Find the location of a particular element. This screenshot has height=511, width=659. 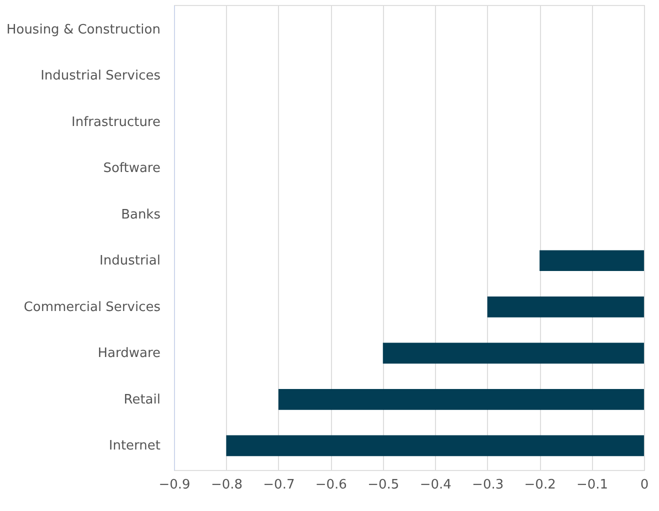

y-tick-label: Hardware is located at coordinates (129, 354).